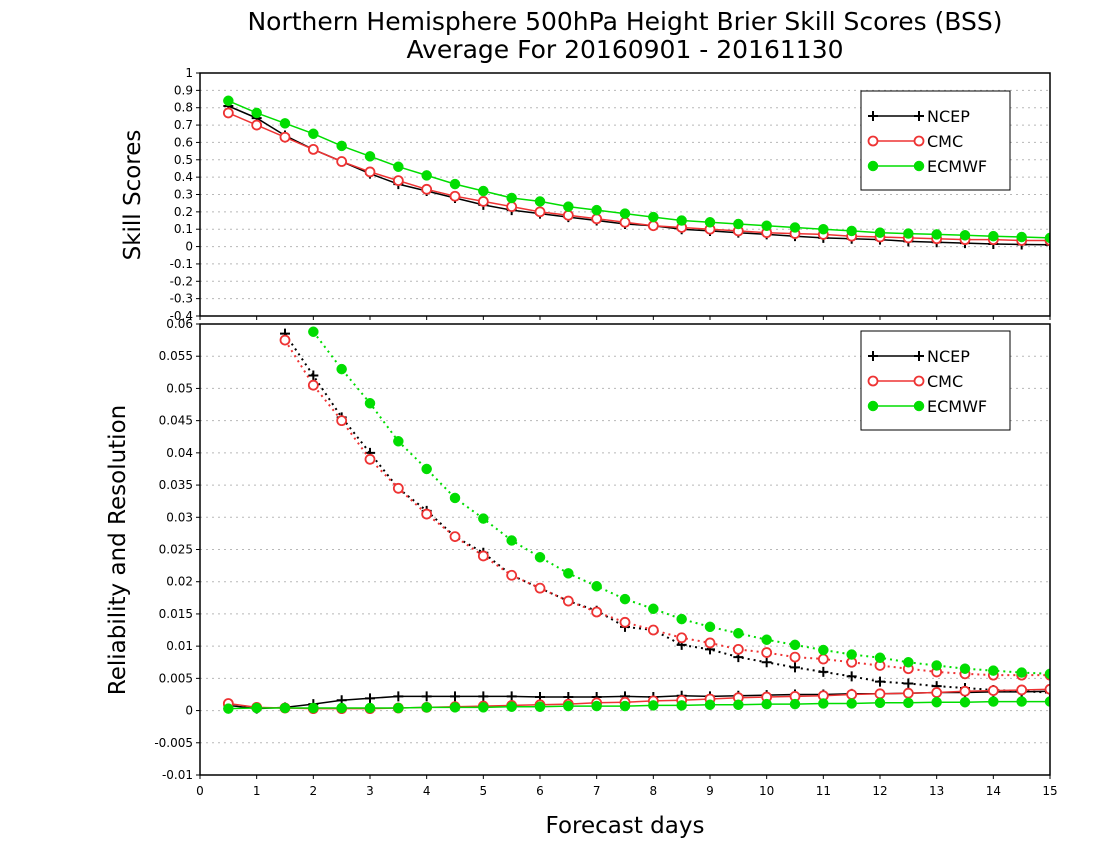  I want to click on x-tick-label: 0, so click(200, 791).